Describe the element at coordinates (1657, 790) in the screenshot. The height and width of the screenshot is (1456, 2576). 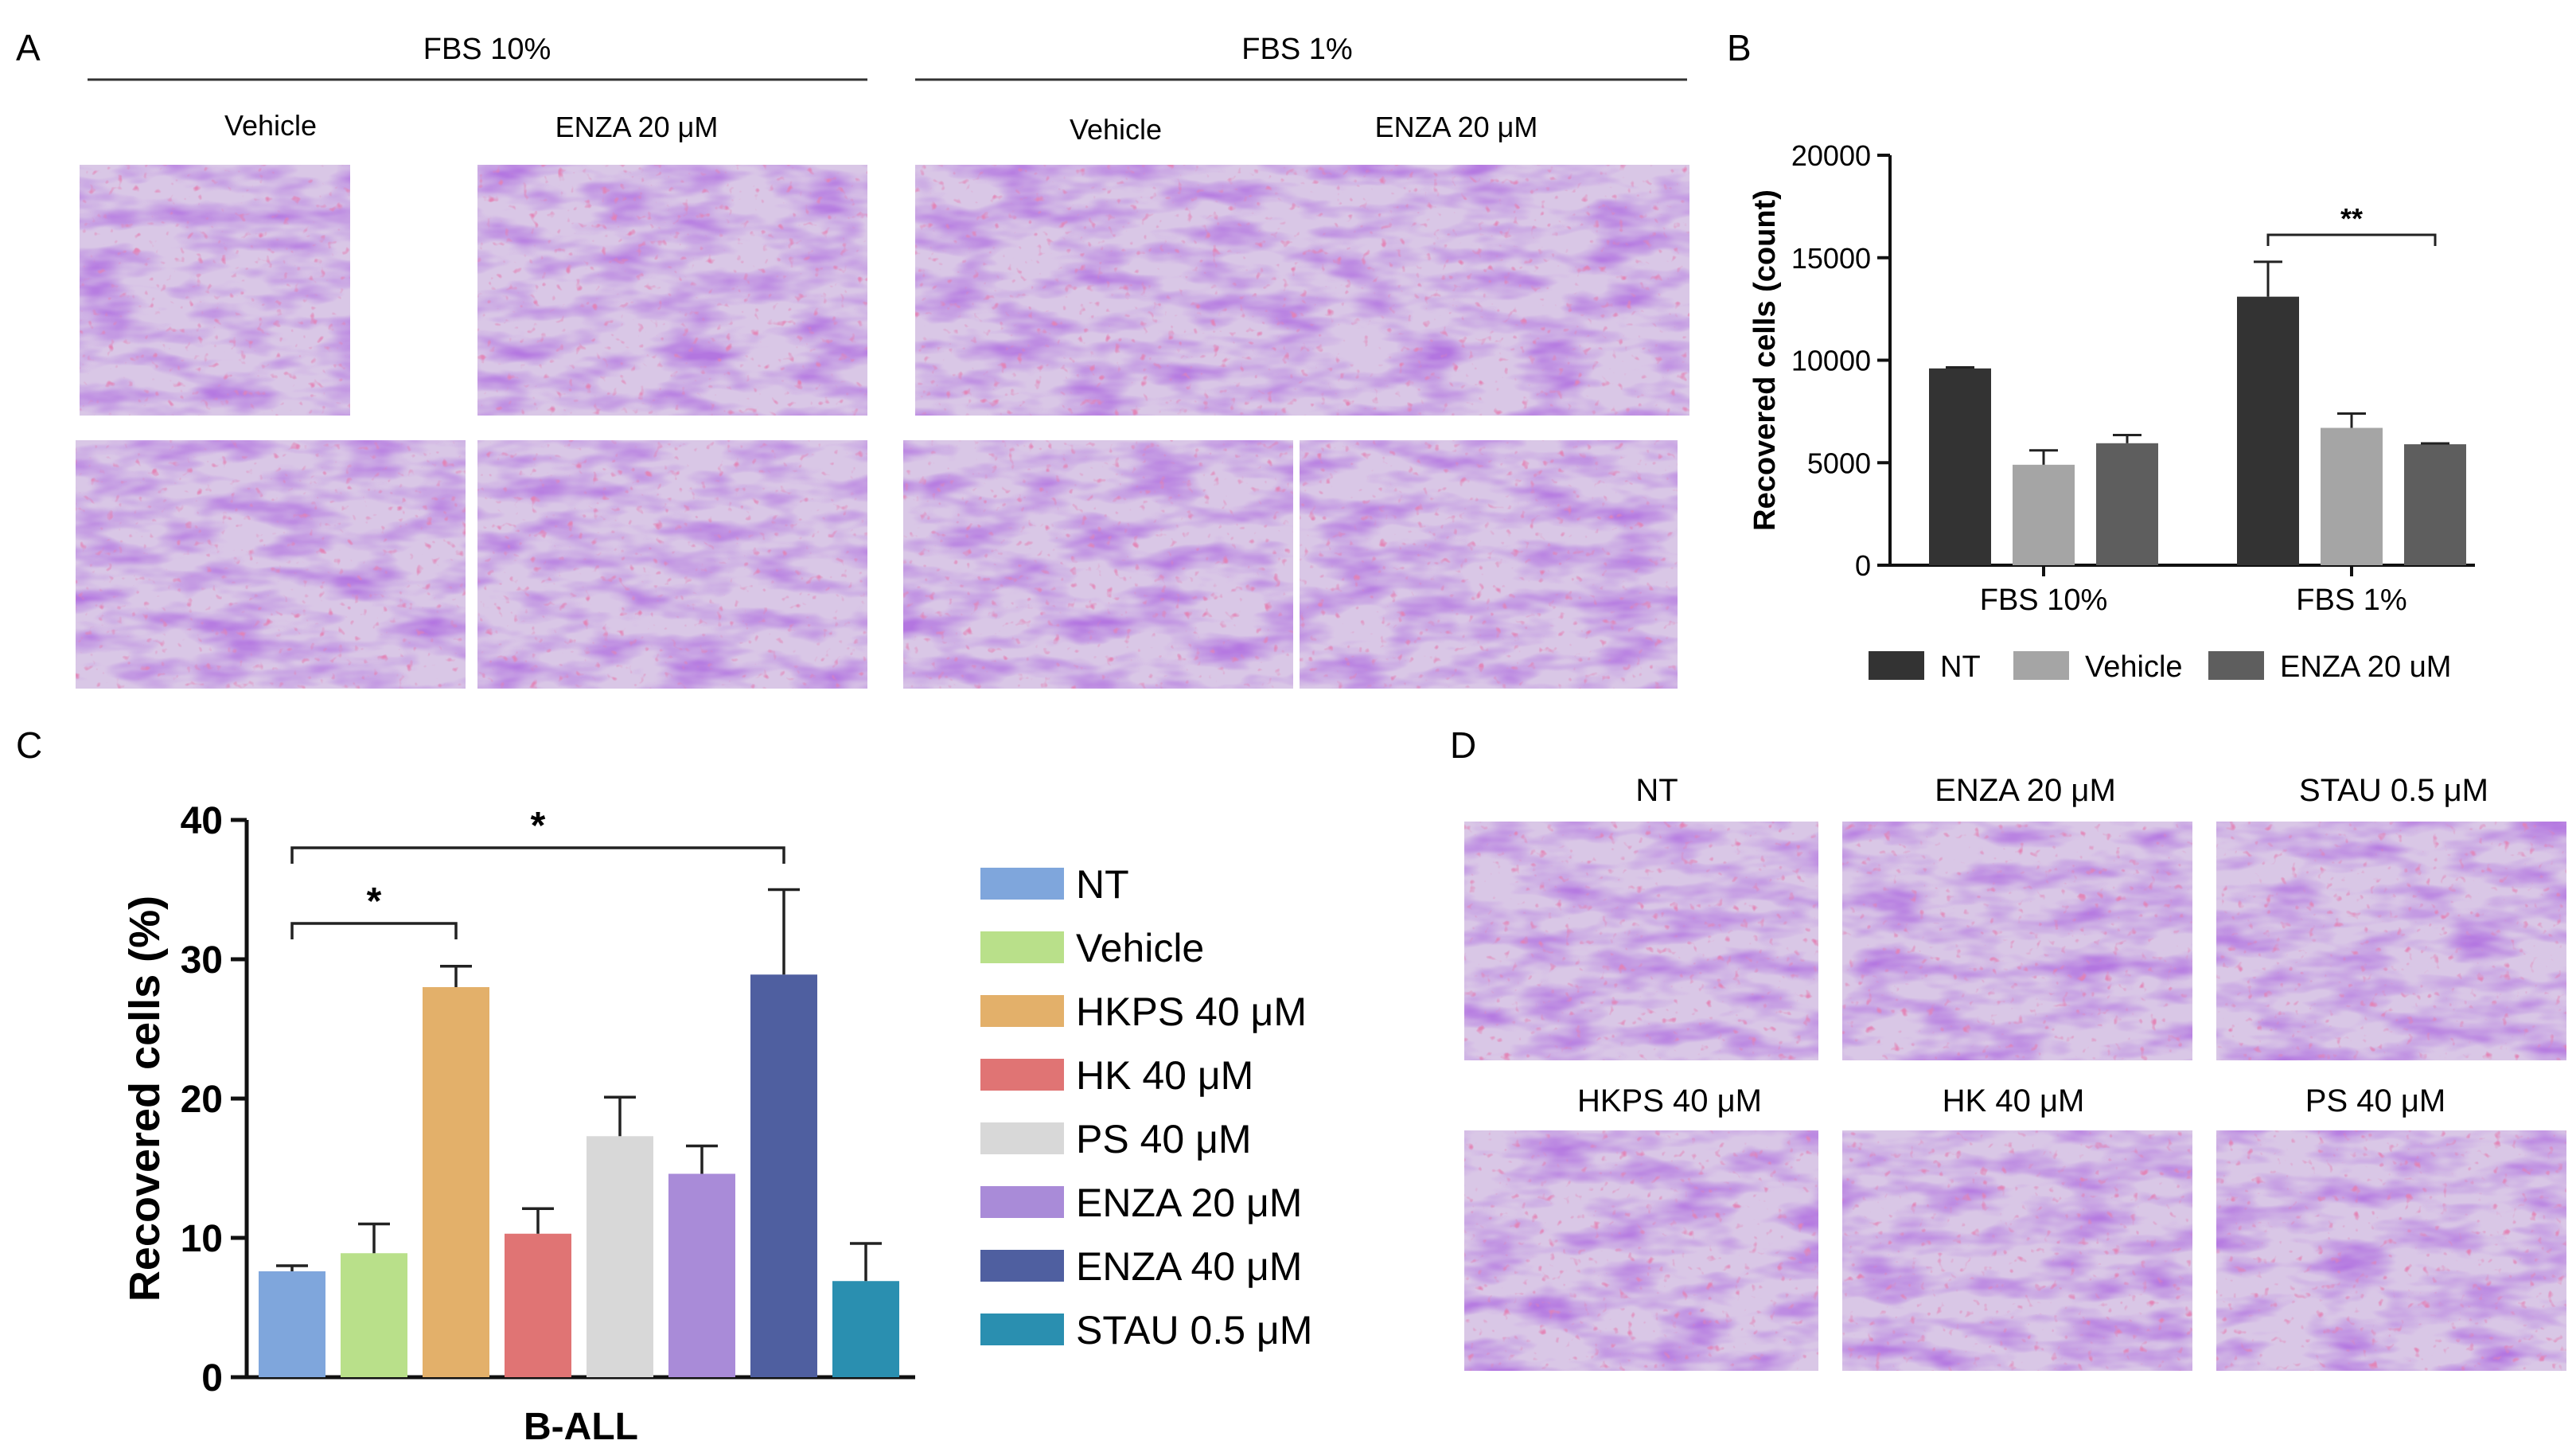
I see `panel-d-label-nt: NT` at that location.